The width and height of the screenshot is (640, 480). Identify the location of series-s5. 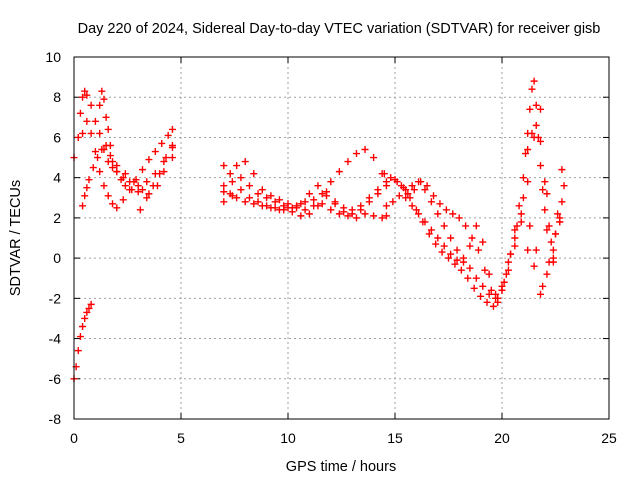
(119, 141).